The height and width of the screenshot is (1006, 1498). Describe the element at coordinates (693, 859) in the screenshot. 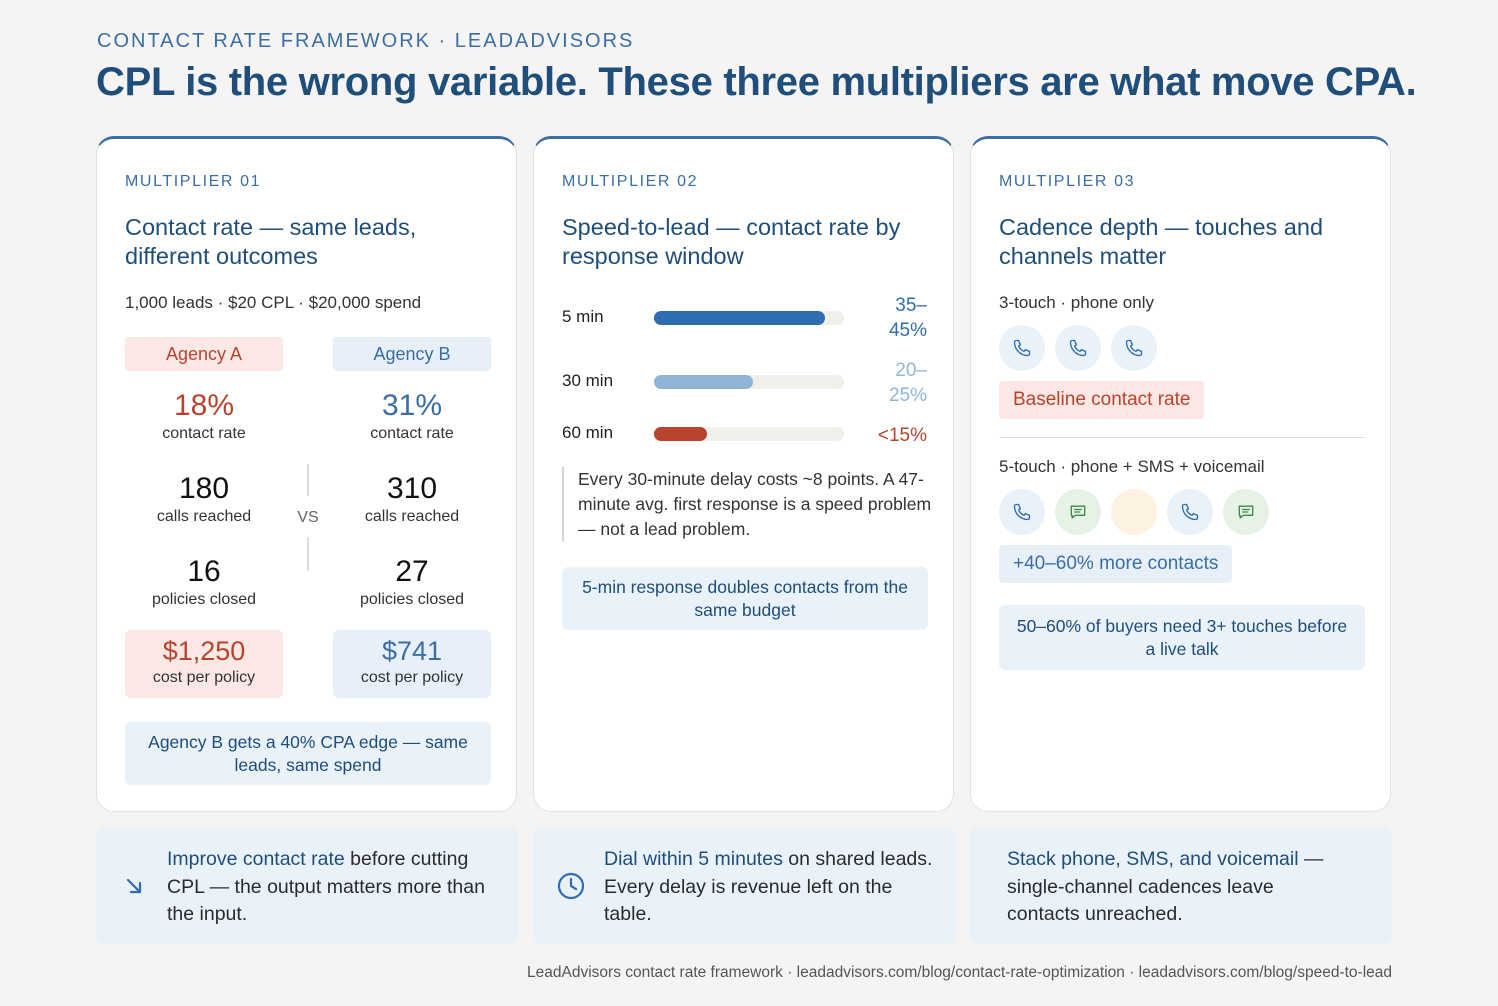

I see `takeaway-strong: Dial within 5 minutes` at that location.